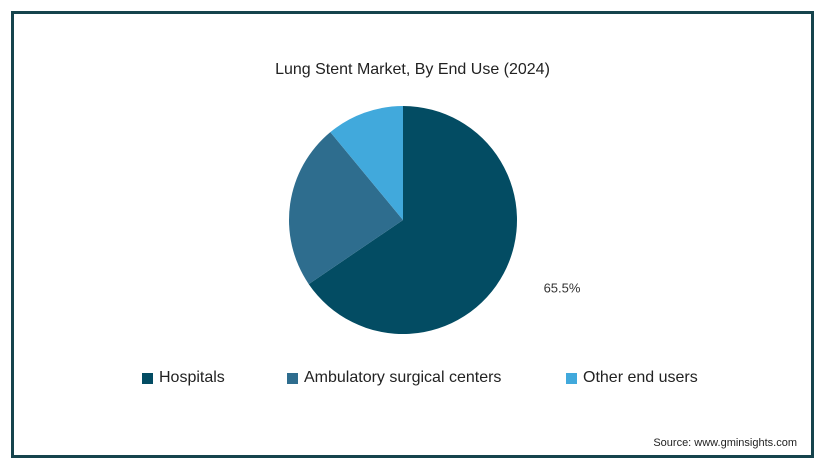 Image resolution: width=831 pixels, height=465 pixels. I want to click on chart-title: Lung Stent Market, By End Use (2024), so click(412, 69).